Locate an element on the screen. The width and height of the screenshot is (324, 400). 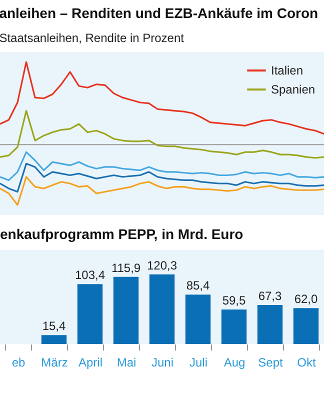
data-label: 67,3 is located at coordinates (270, 296).